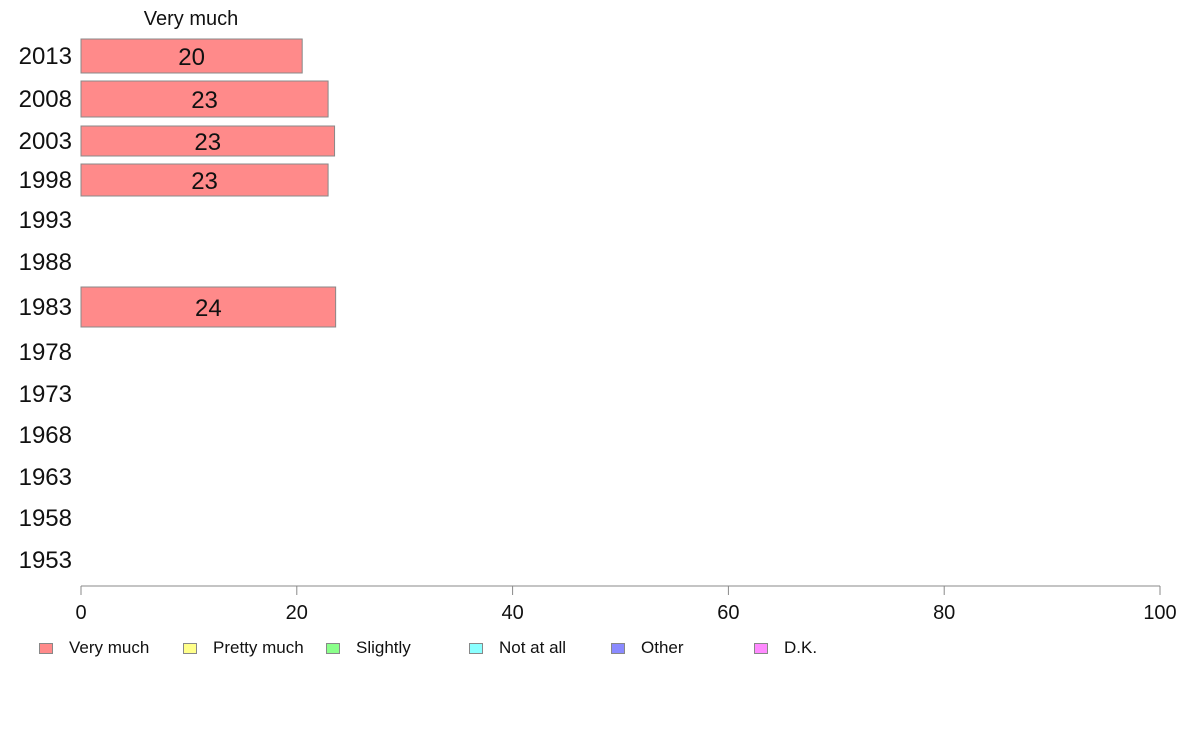  Describe the element at coordinates (801, 647) in the screenshot. I see `legend-label: D.K.` at that location.